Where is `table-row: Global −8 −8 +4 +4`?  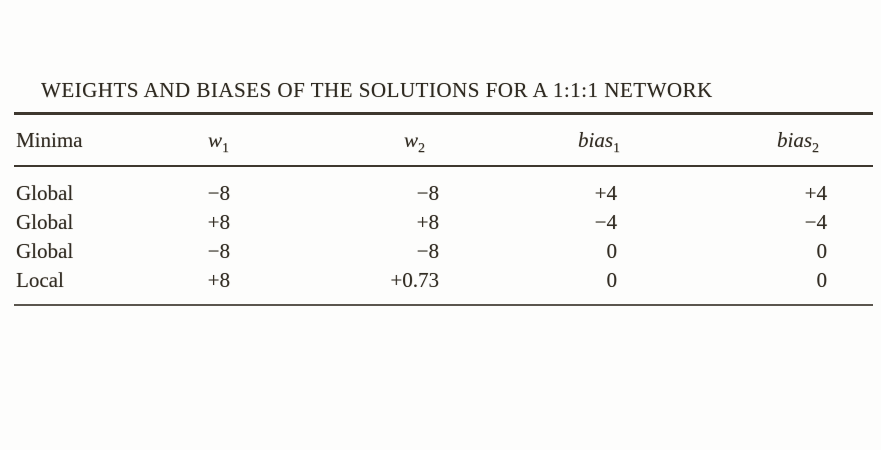
table-row: Global −8 −8 +4 +4 is located at coordinates (443, 187).